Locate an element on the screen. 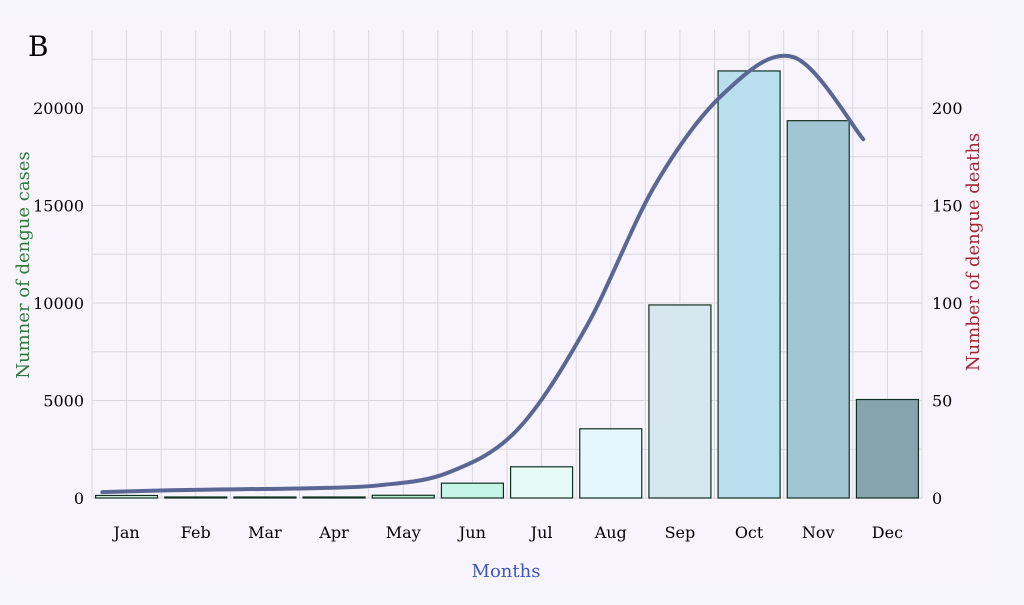  y2-tick-label: 150 is located at coordinates (947, 206).